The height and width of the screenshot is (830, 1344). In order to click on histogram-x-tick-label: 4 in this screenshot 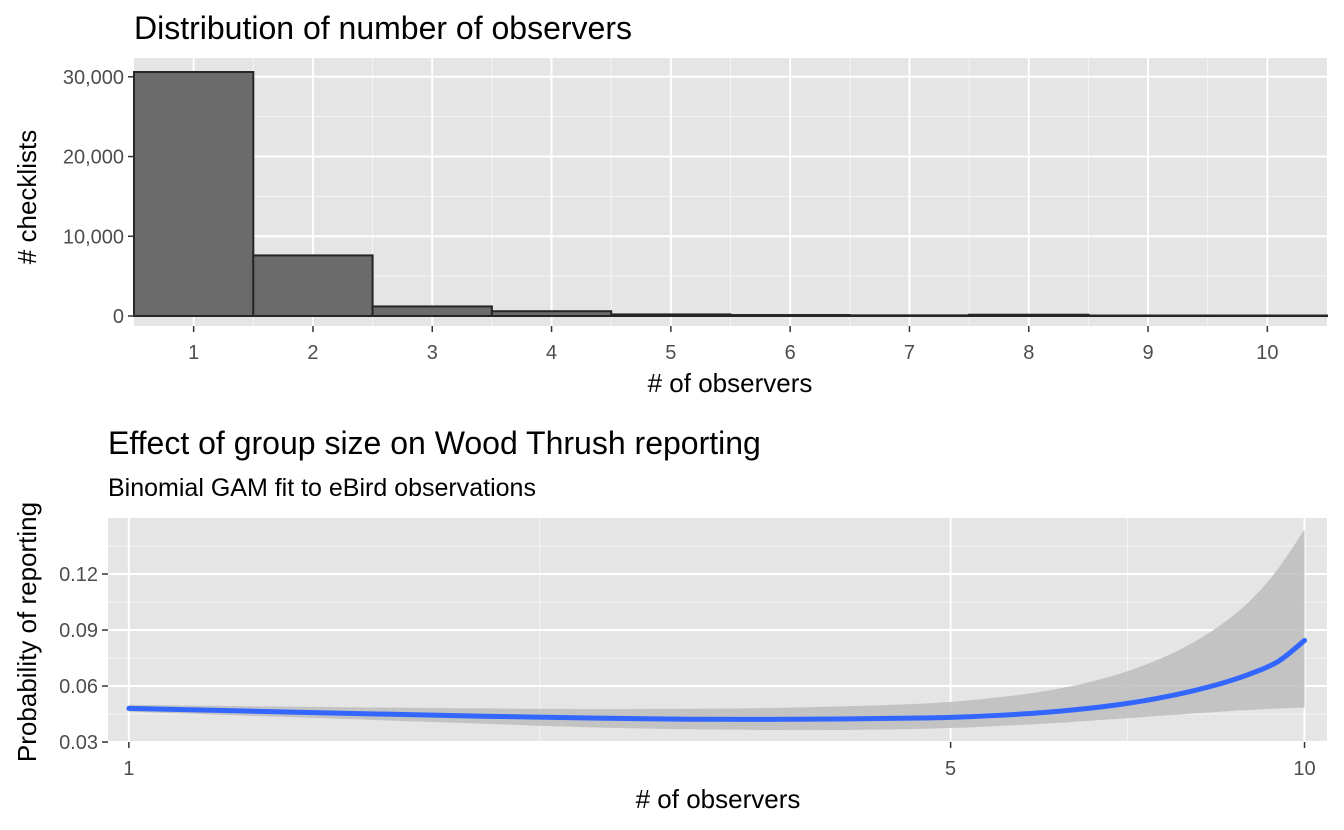, I will do `click(551, 353)`.